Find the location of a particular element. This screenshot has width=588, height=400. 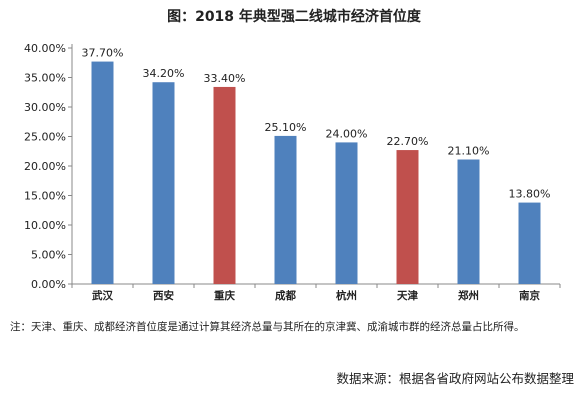

x-tick-label: 杭州 is located at coordinates (346, 295).